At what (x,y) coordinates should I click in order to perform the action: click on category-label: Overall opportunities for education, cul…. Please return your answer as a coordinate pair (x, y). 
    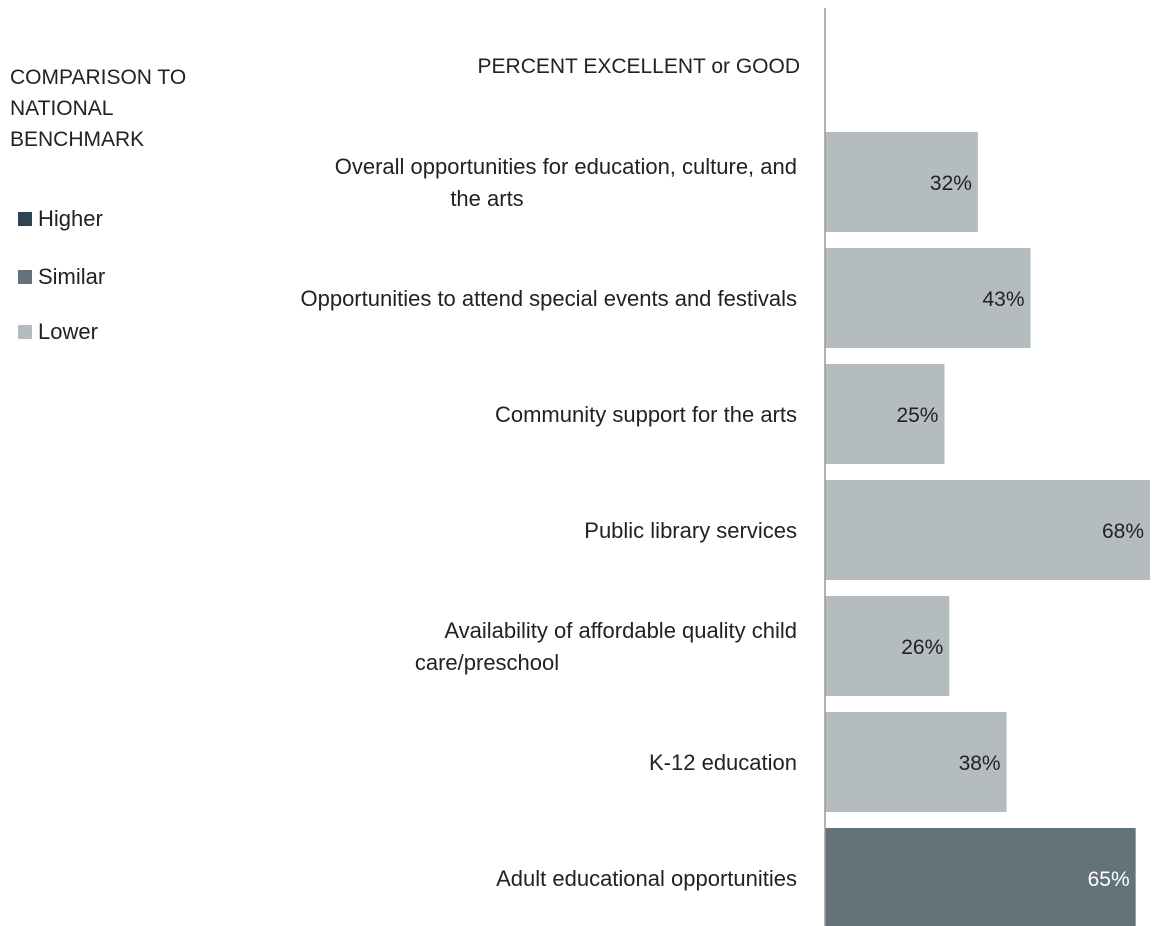
    Looking at the image, I should click on (566, 182).